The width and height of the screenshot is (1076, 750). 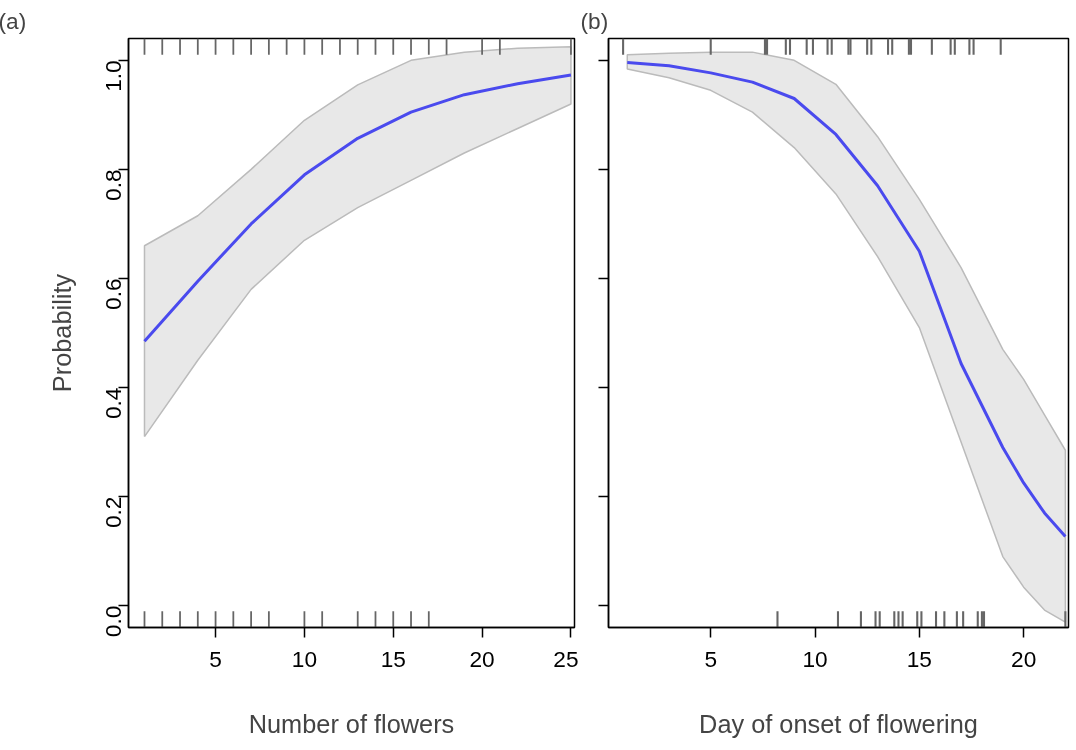 I want to click on chart-title: (a), so click(x=13, y=20).